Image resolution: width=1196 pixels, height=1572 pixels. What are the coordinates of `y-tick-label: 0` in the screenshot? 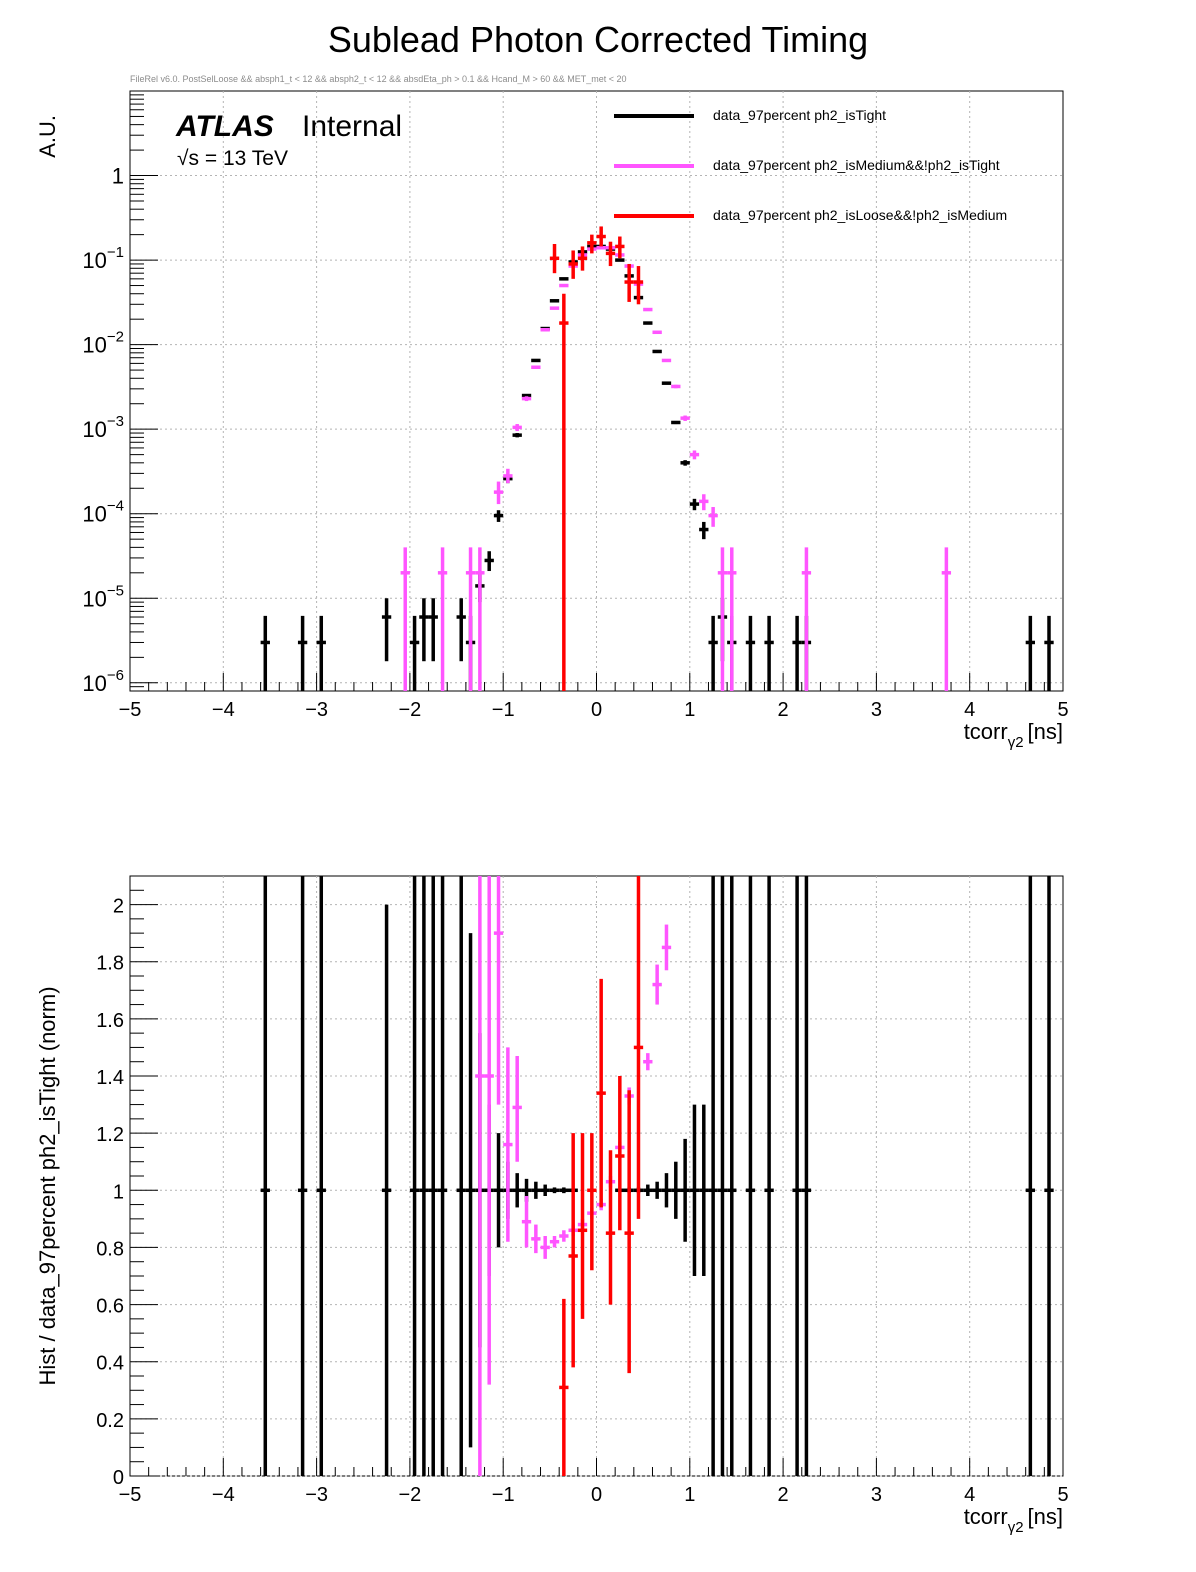 It's located at (118, 1478).